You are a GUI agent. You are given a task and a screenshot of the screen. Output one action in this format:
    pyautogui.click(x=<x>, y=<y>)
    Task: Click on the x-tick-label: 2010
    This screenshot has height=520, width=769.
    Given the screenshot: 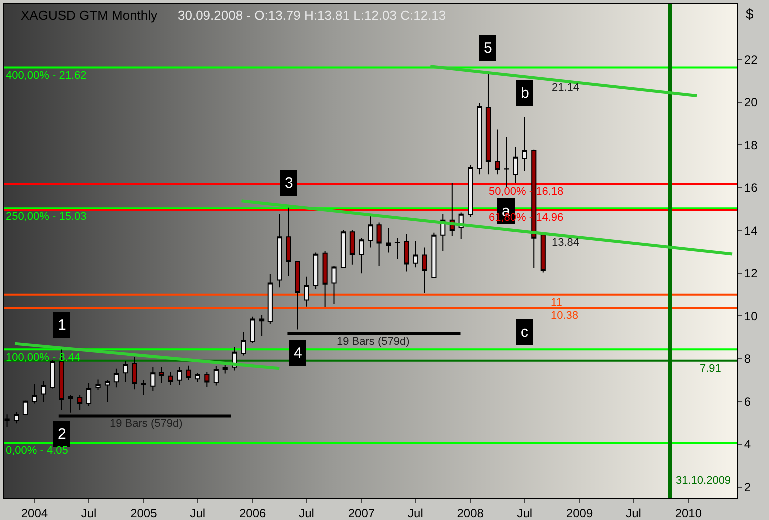 What is the action you would take?
    pyautogui.click(x=688, y=513)
    